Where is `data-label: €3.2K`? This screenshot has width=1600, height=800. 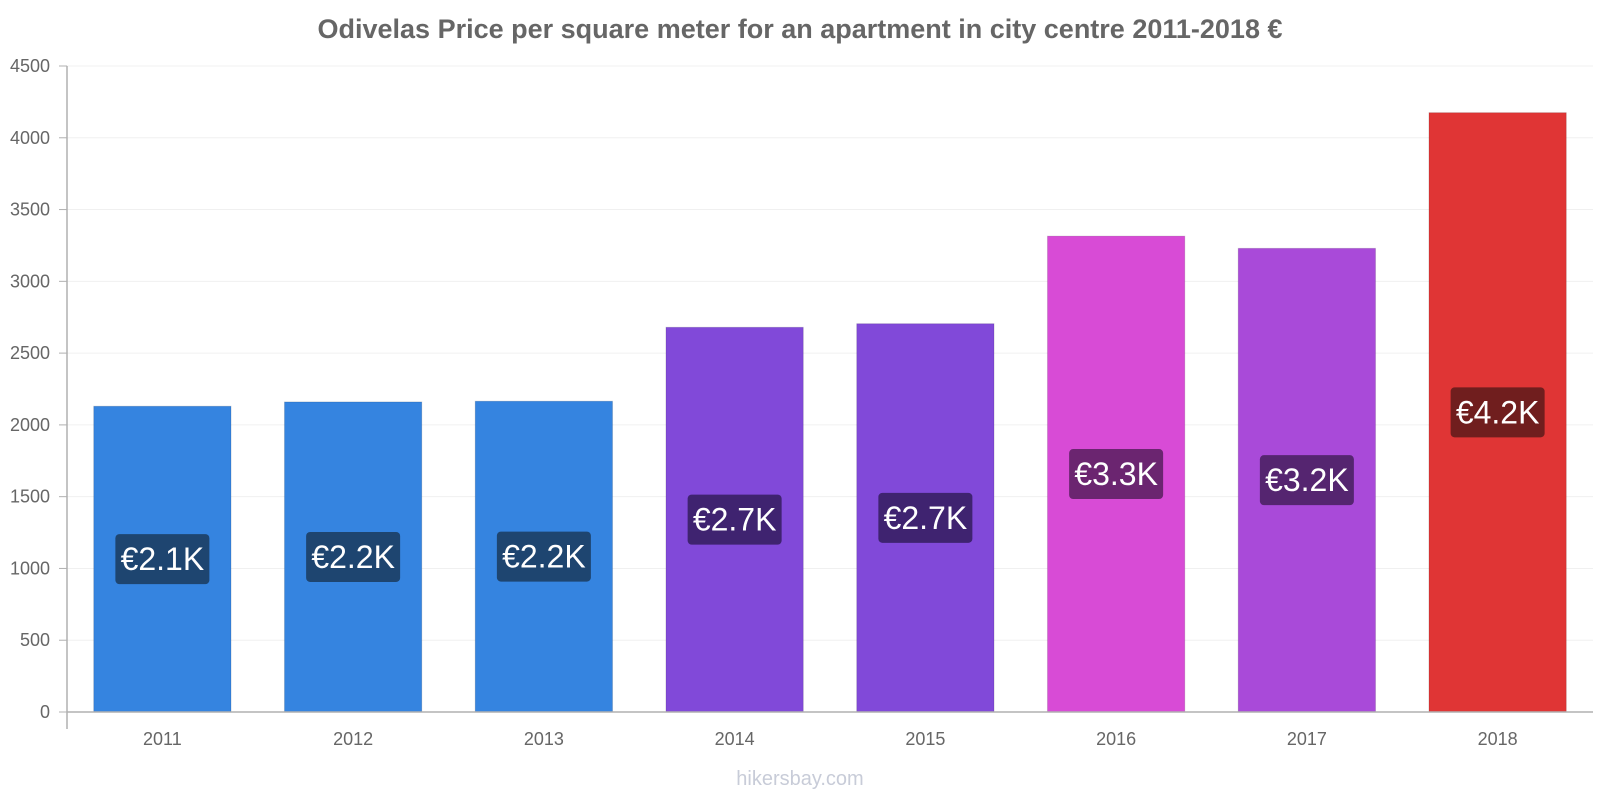
data-label: €3.2K is located at coordinates (1307, 480).